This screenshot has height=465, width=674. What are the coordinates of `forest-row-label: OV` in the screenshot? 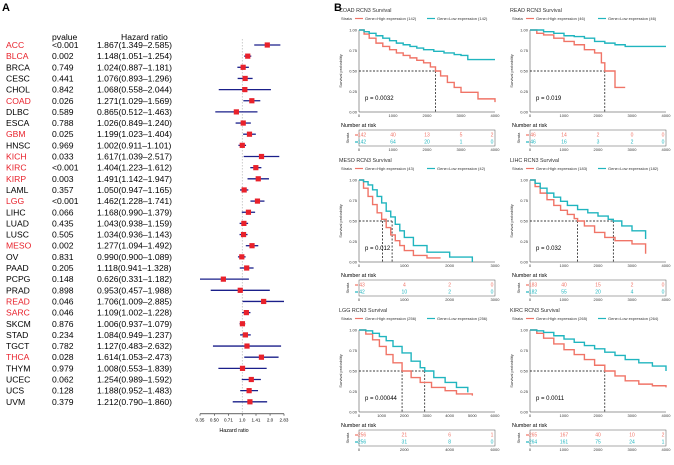 It's located at (12, 257).